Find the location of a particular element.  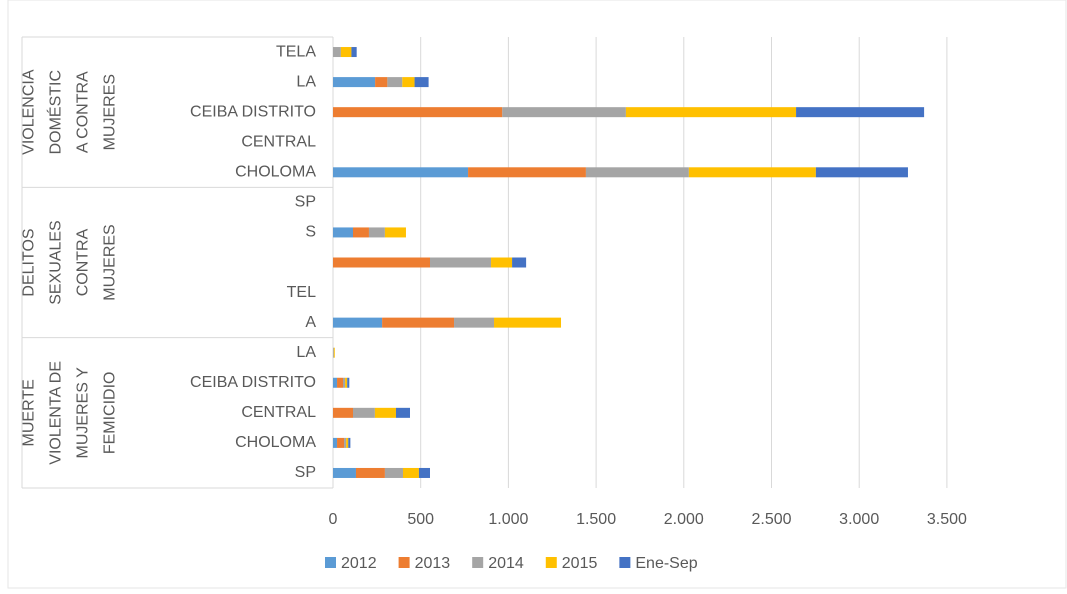

group-label: MUERTE is located at coordinates (29, 412).